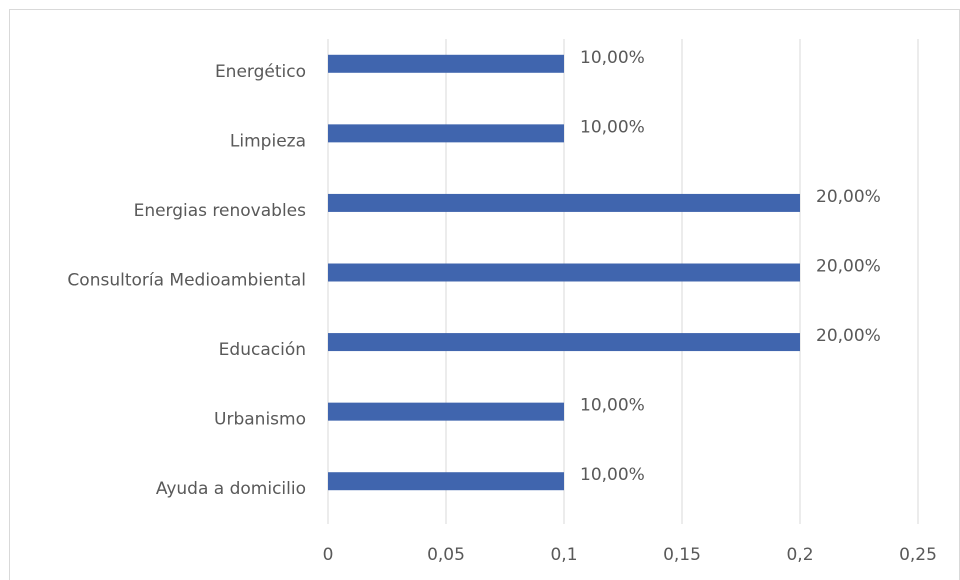 The image size is (960, 580). I want to click on y-tick-label: Limpieza, so click(268, 141).